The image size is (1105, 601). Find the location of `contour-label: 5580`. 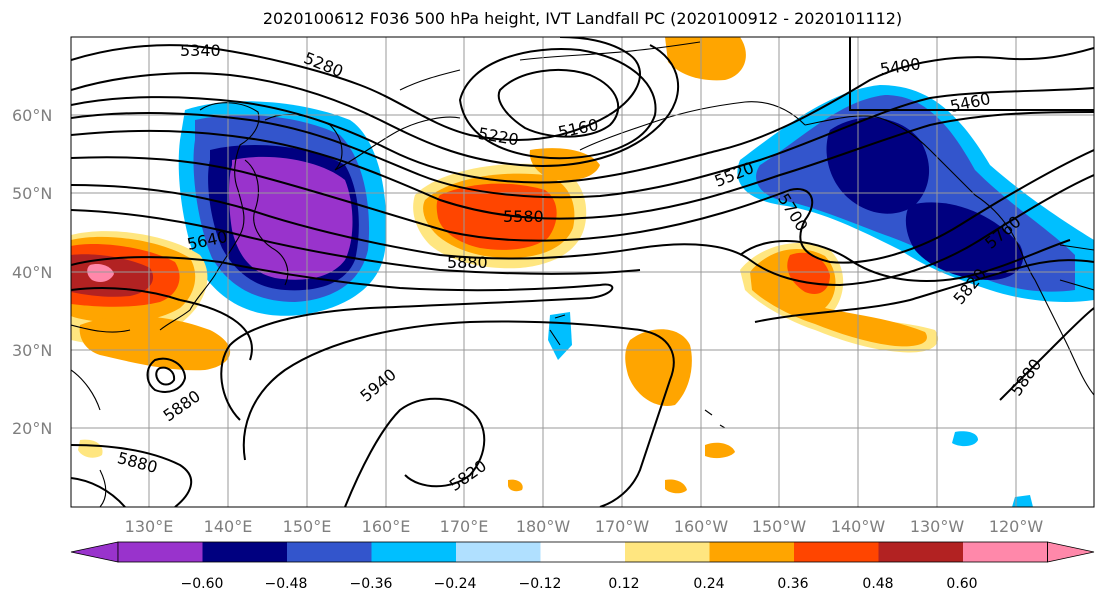

contour-label: 5580 is located at coordinates (523, 216).